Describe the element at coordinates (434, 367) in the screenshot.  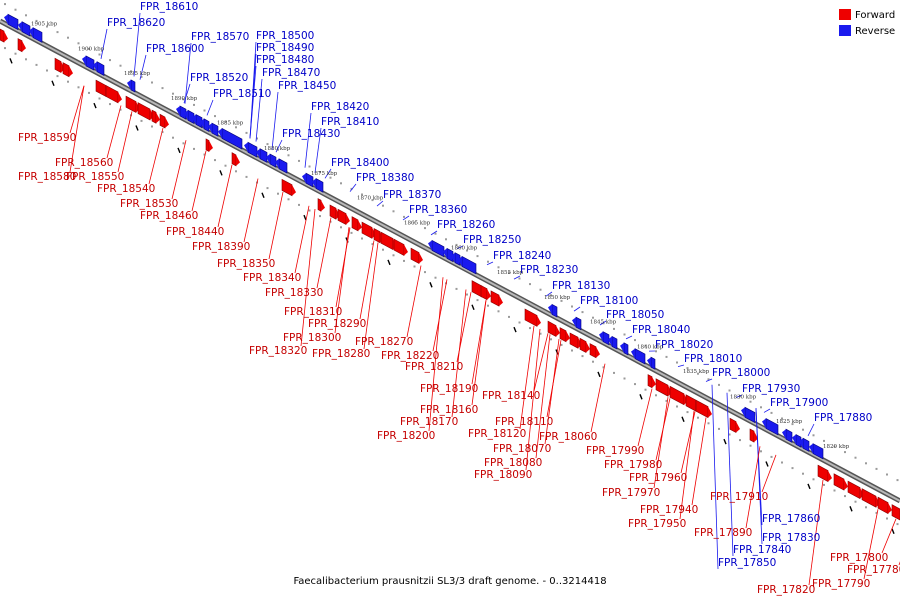
I see `forward-gene-label: FPR_18210` at that location.